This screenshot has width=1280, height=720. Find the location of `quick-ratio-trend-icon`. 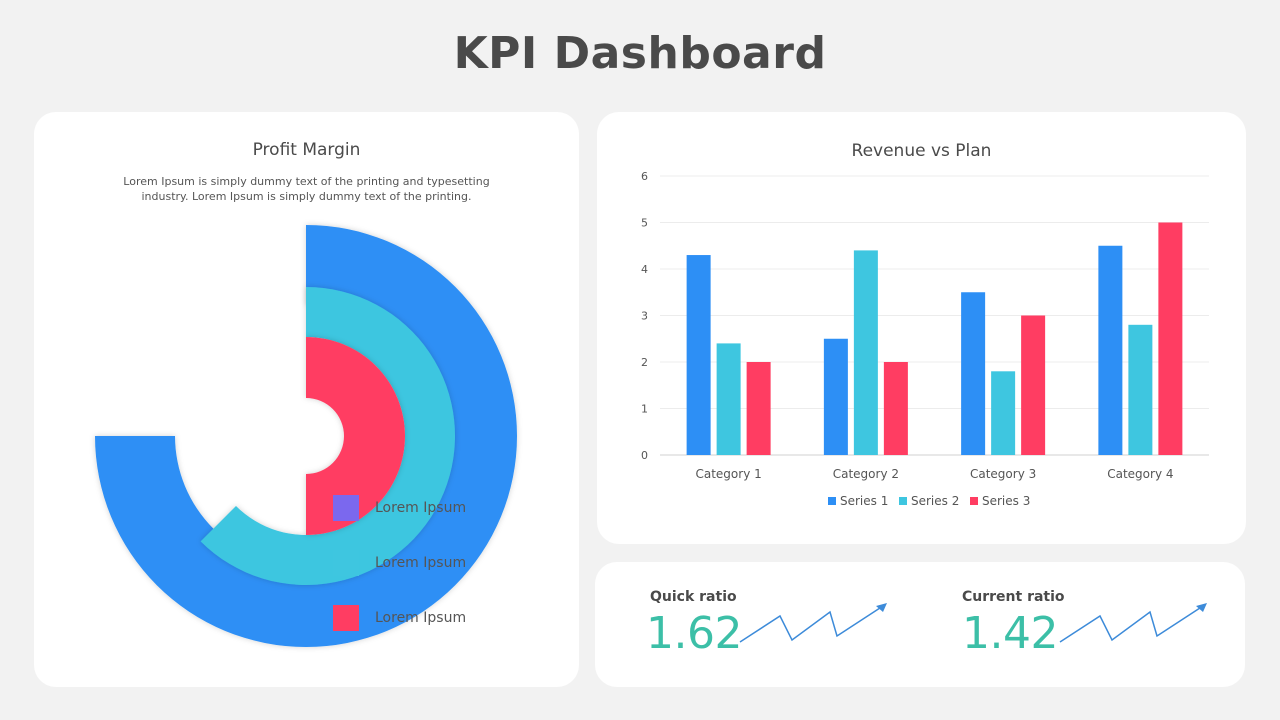

quick-ratio-trend-icon is located at coordinates (813, 623).